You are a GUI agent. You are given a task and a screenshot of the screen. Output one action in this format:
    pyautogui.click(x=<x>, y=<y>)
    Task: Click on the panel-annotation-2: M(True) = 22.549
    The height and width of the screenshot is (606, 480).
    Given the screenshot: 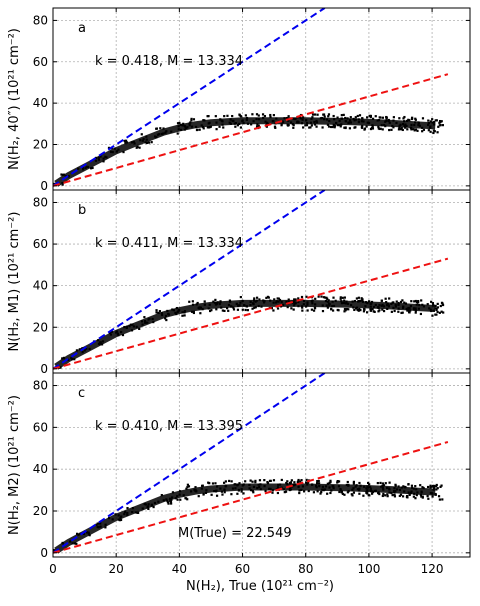 What is the action you would take?
    pyautogui.click(x=235, y=533)
    